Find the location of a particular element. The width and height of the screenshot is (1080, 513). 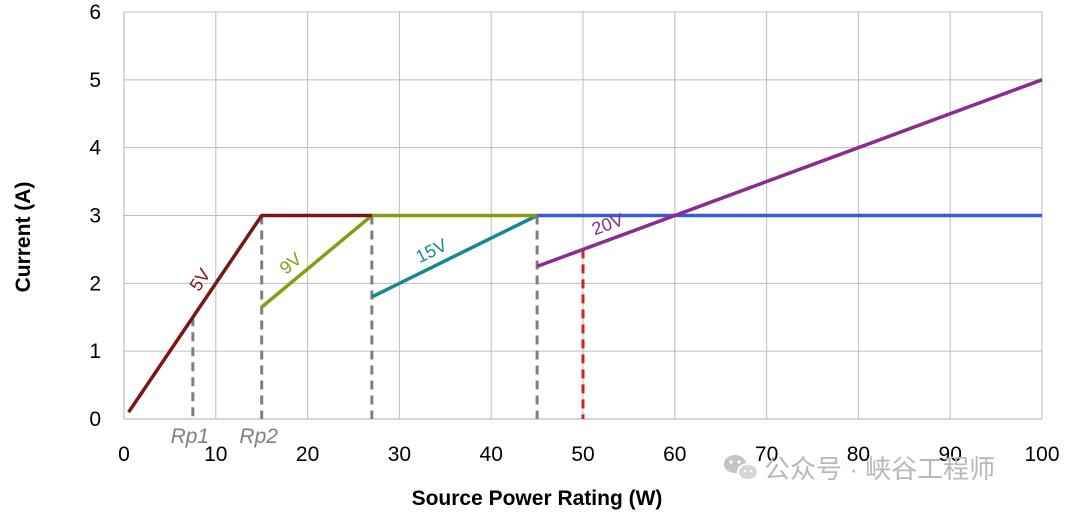

x-tick-label: 50 is located at coordinates (582, 454).